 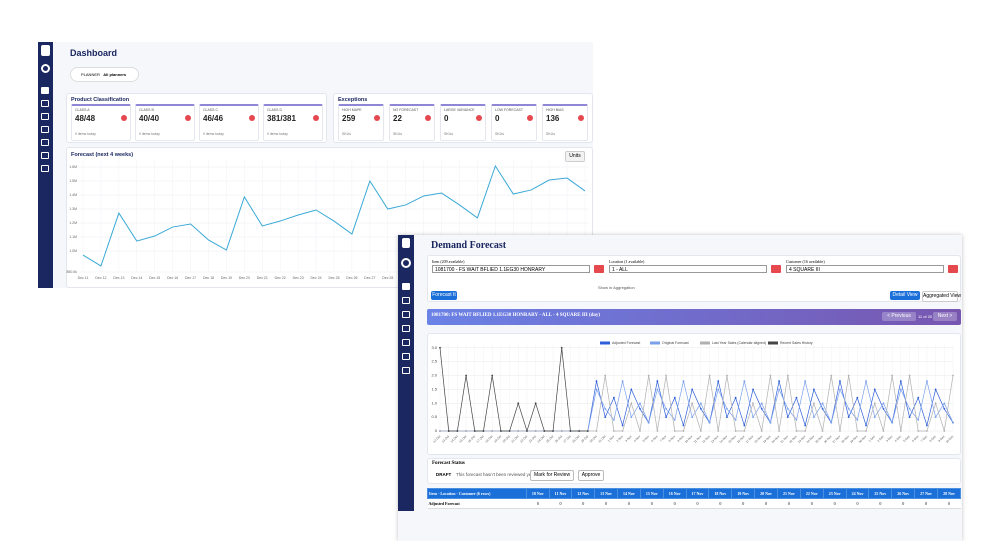 What do you see at coordinates (190, 278) in the screenshot?
I see `x-tick-label: Dec 17` at bounding box center [190, 278].